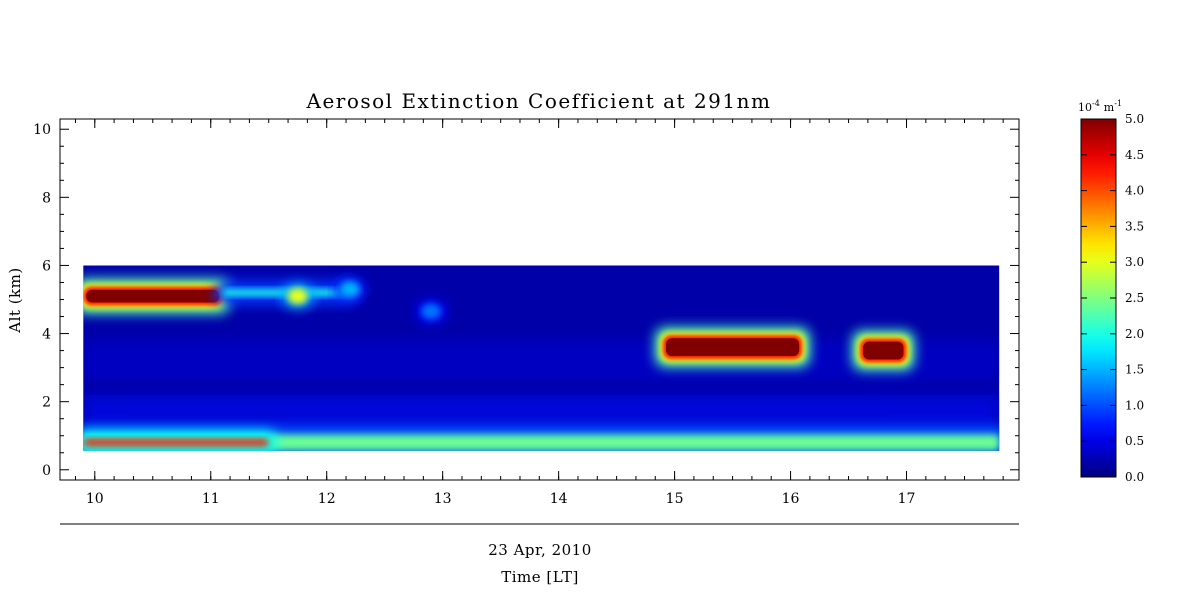 This screenshot has width=1200, height=604. I want to click on x-tick-label: 16, so click(791, 499).